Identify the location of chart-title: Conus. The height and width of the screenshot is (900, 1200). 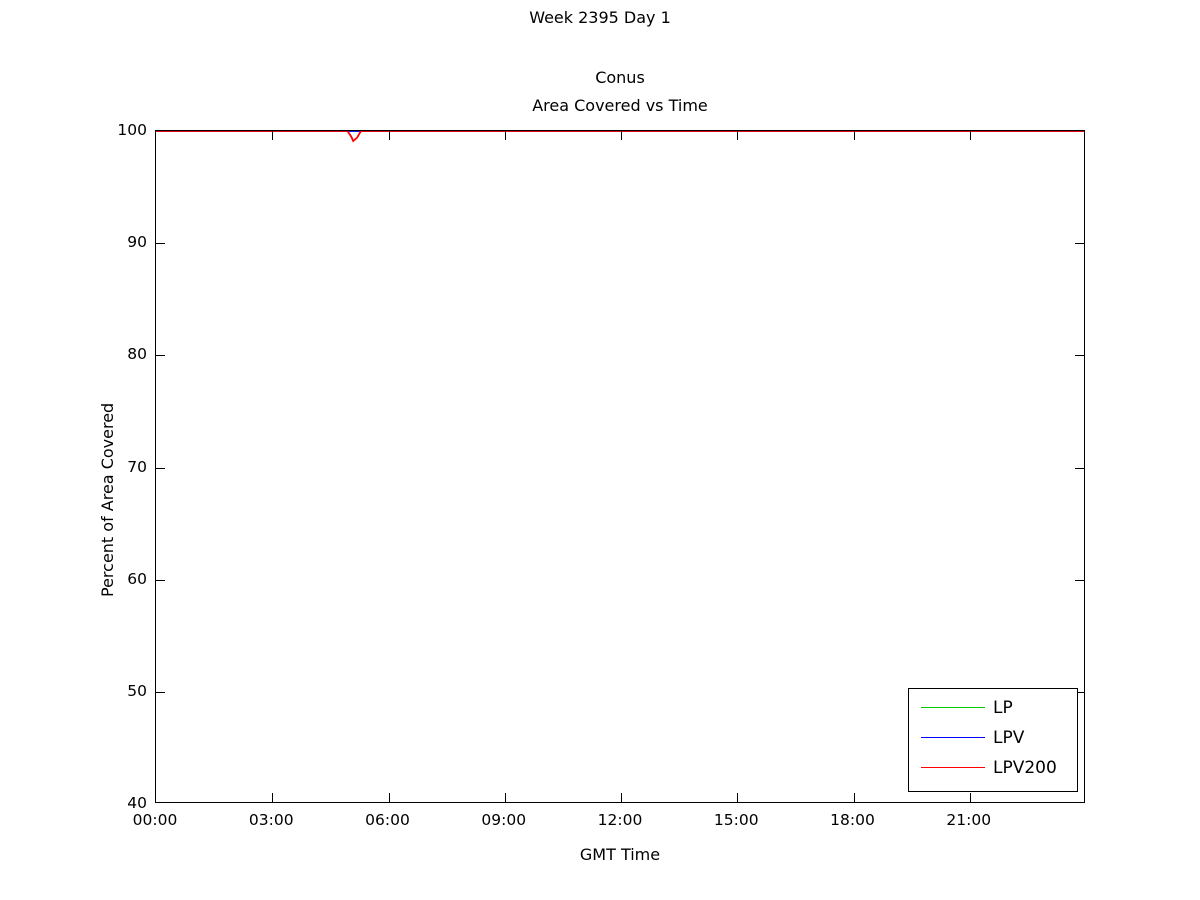
(620, 77).